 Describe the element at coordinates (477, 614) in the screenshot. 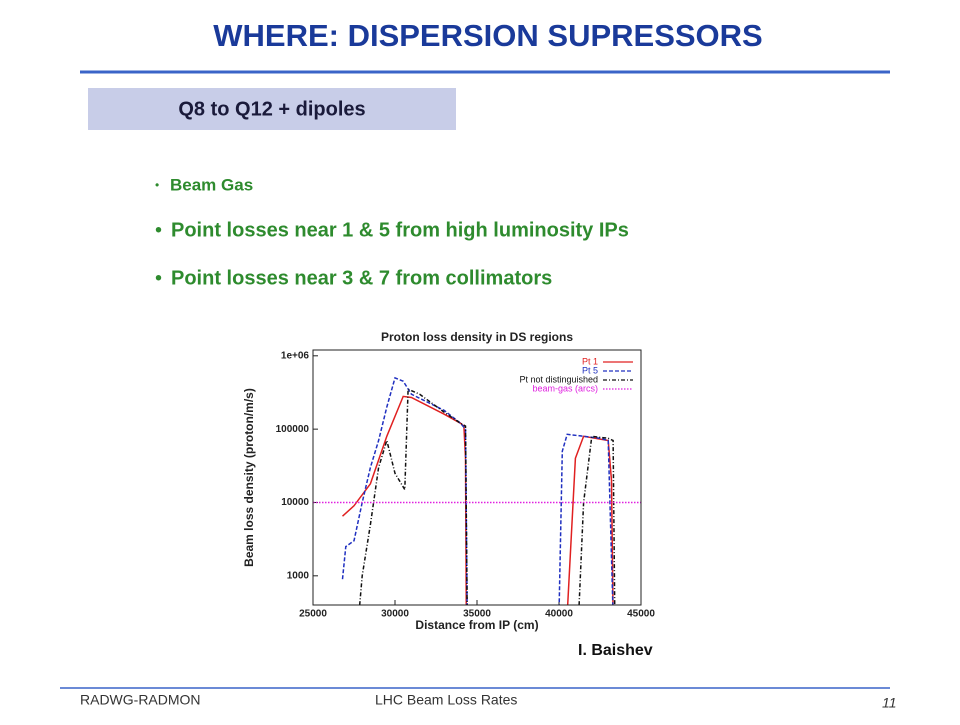

I see `x-tick-label: 35000` at that location.